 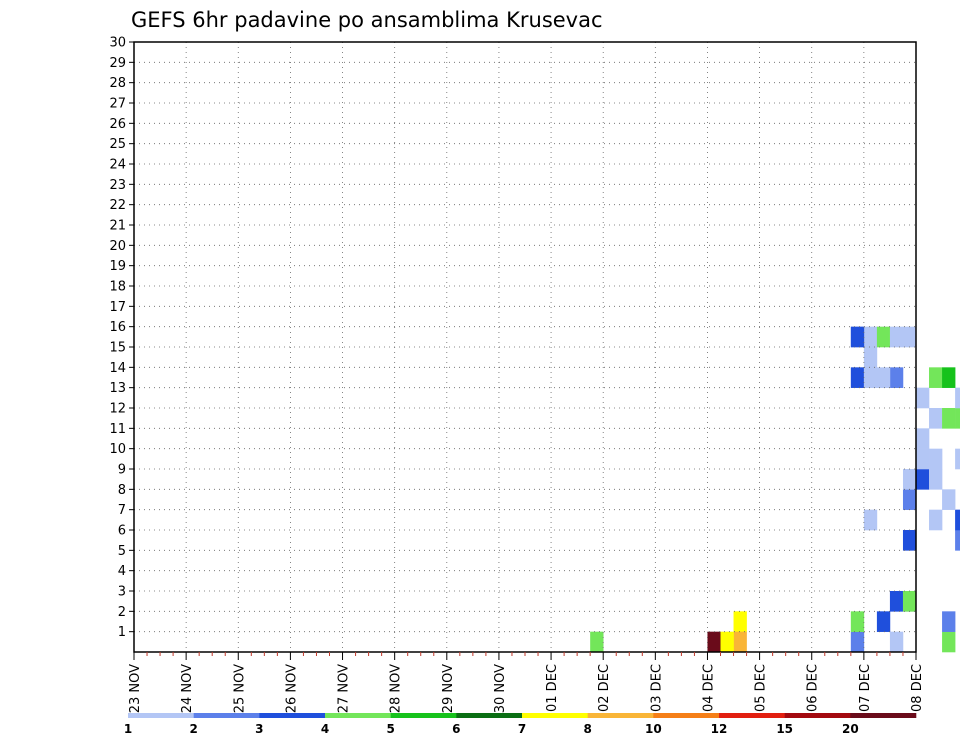 I want to click on y-tick-label: 25, so click(x=117, y=144).